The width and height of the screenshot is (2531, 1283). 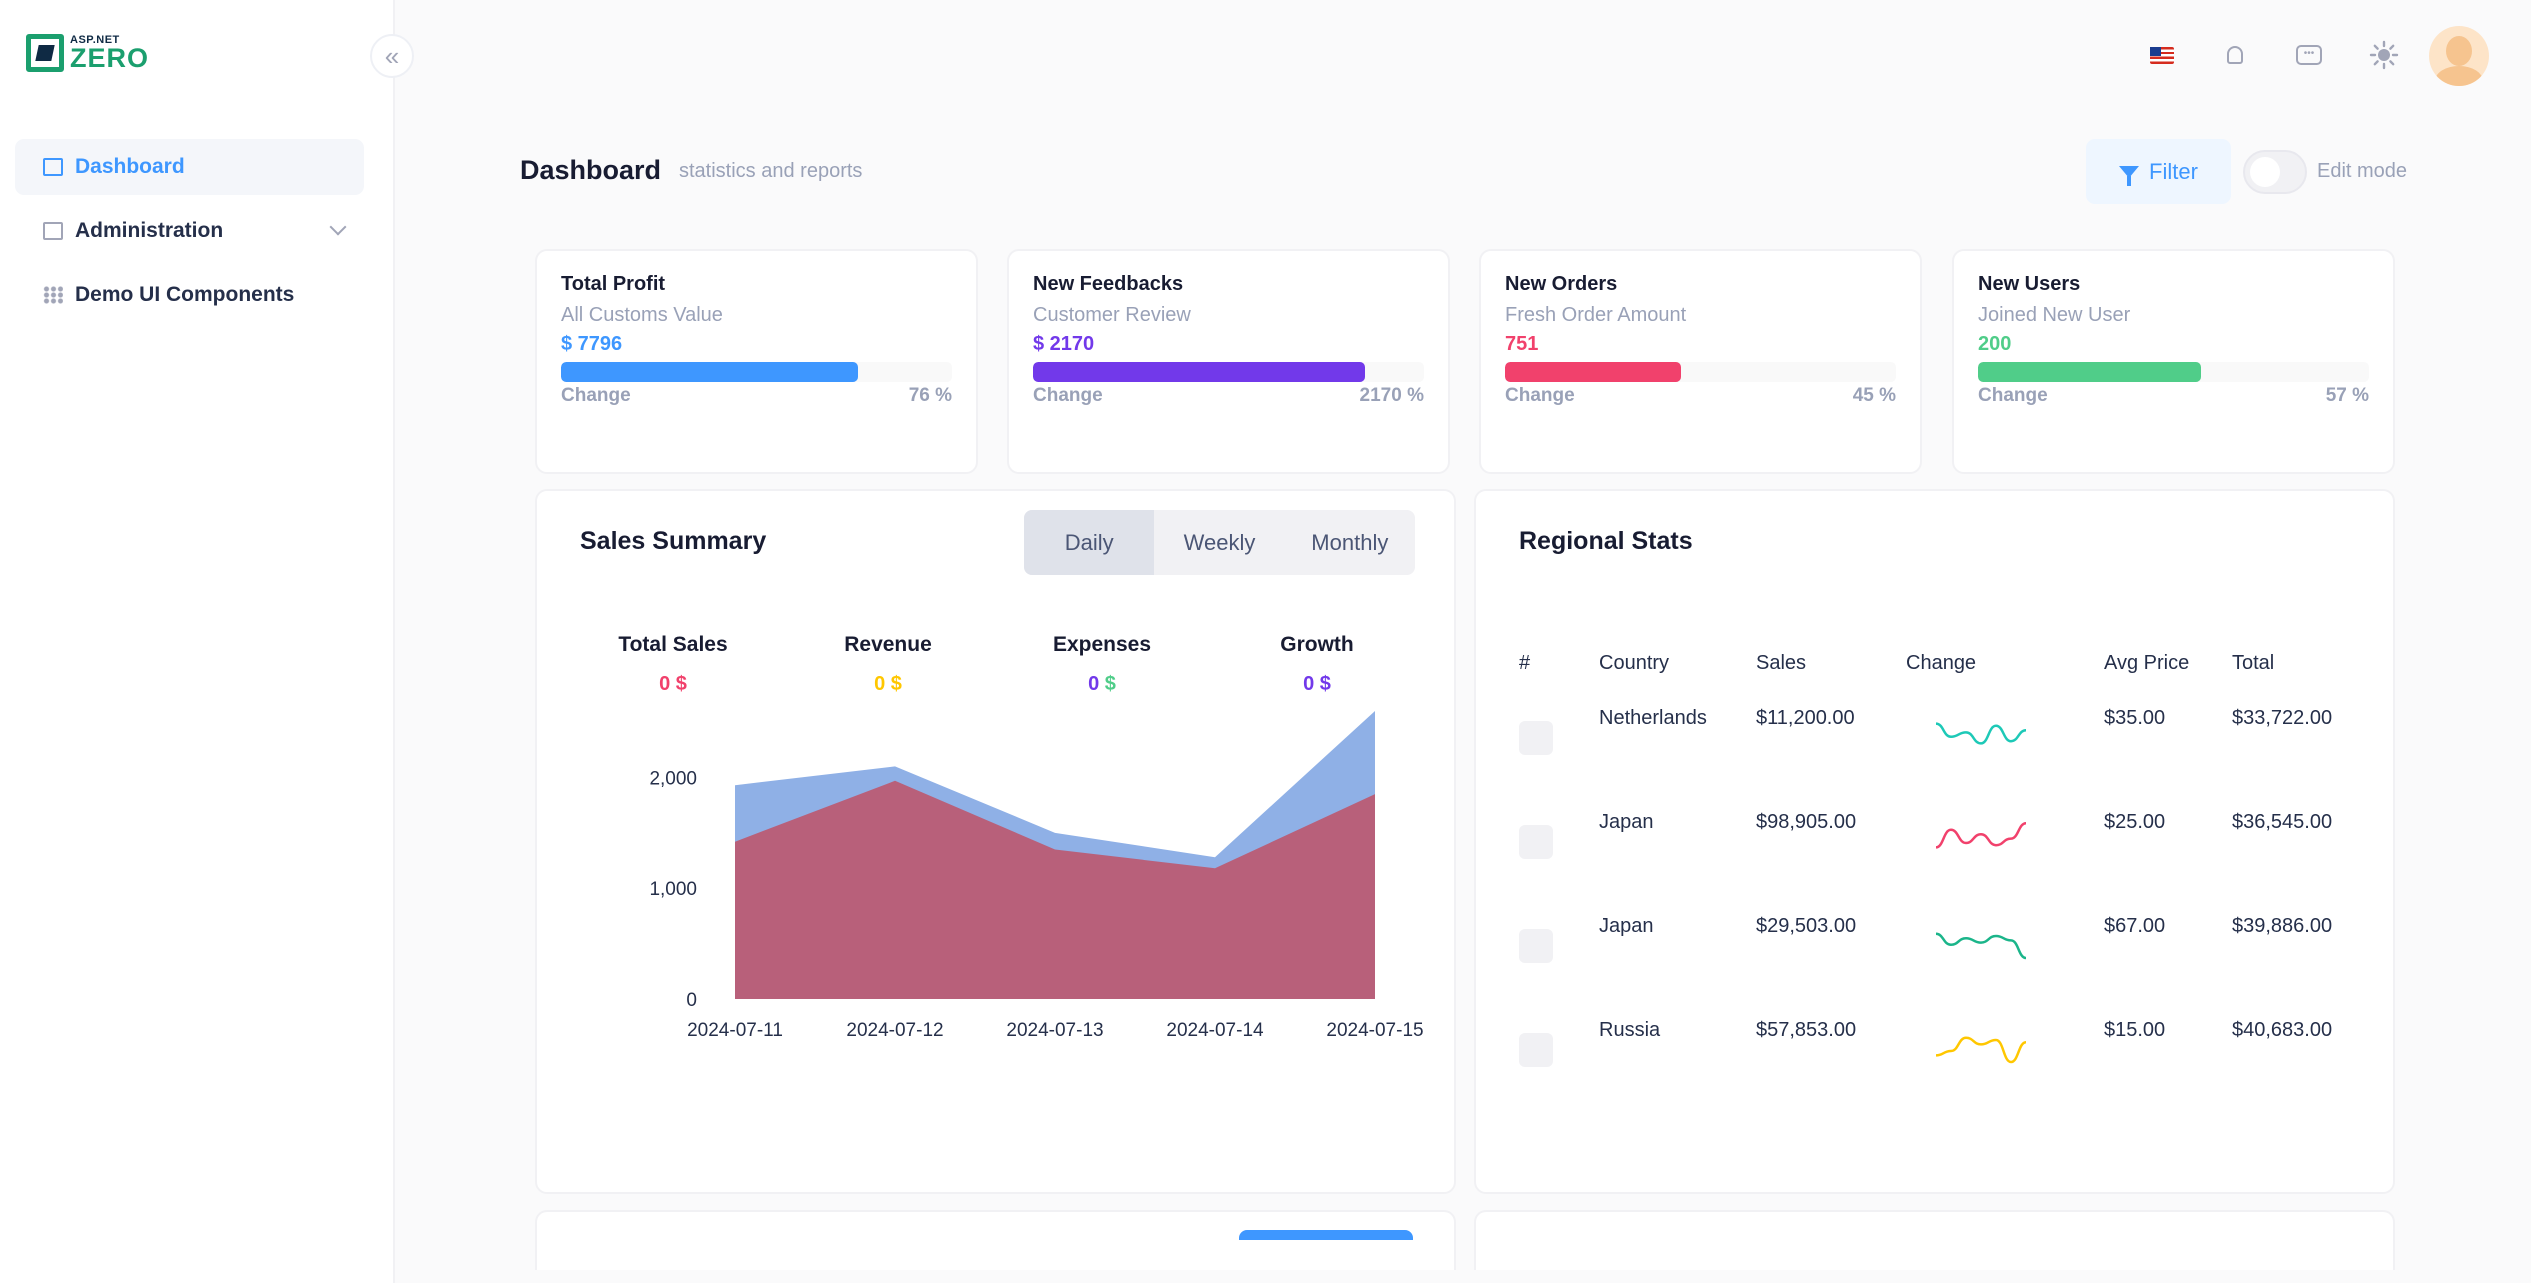 I want to click on column-header-avg-price: Avg Price, so click(x=2147, y=663).